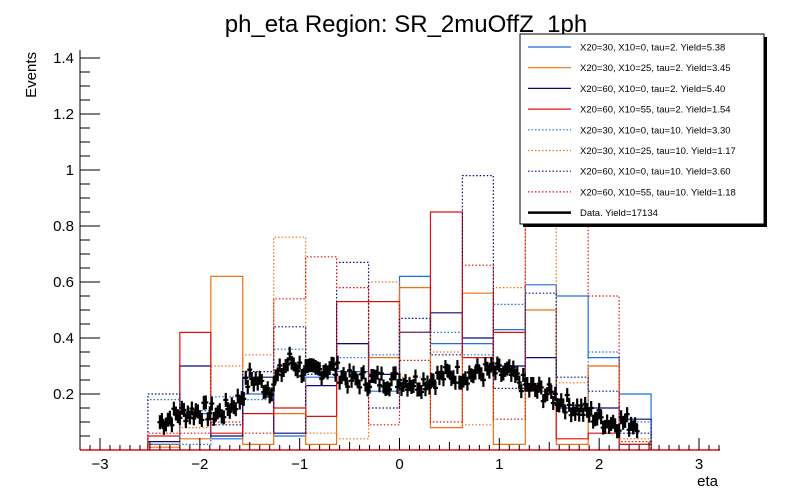 This screenshot has height=500, width=800. Describe the element at coordinates (63, 114) in the screenshot. I see `y-tick-label: 1.2` at that location.